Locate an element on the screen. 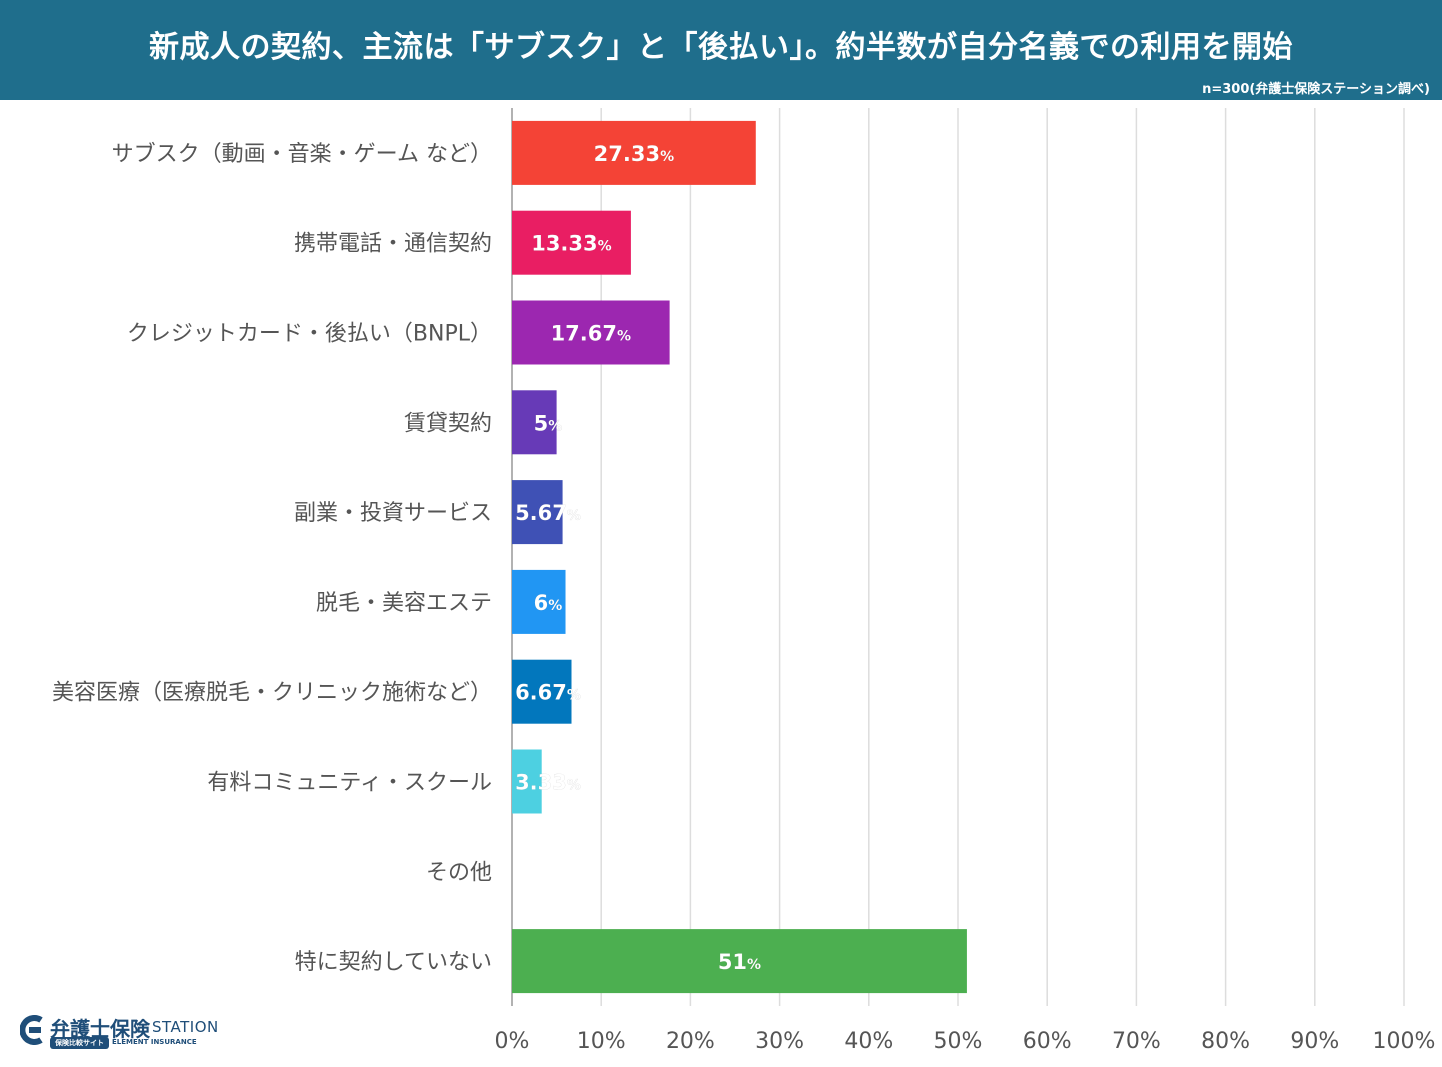 This screenshot has width=1442, height=1067. logo: 弁護士保険 STATION 保険比較サイト ELEMENT INSURANCE is located at coordinates (130, 1033).